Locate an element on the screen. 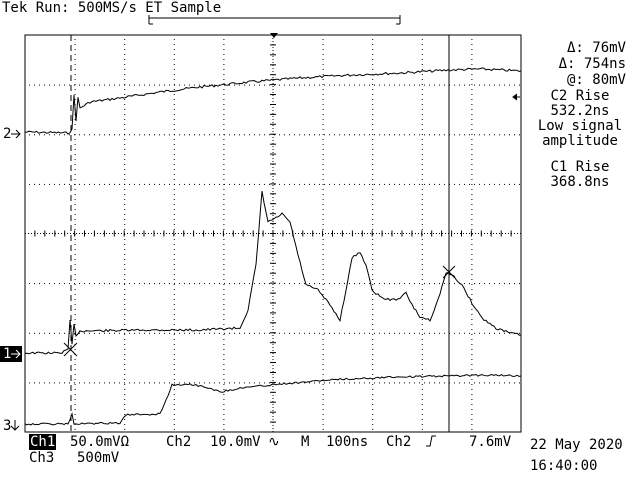  cursor-at-value: @: 80mV is located at coordinates (596, 80).